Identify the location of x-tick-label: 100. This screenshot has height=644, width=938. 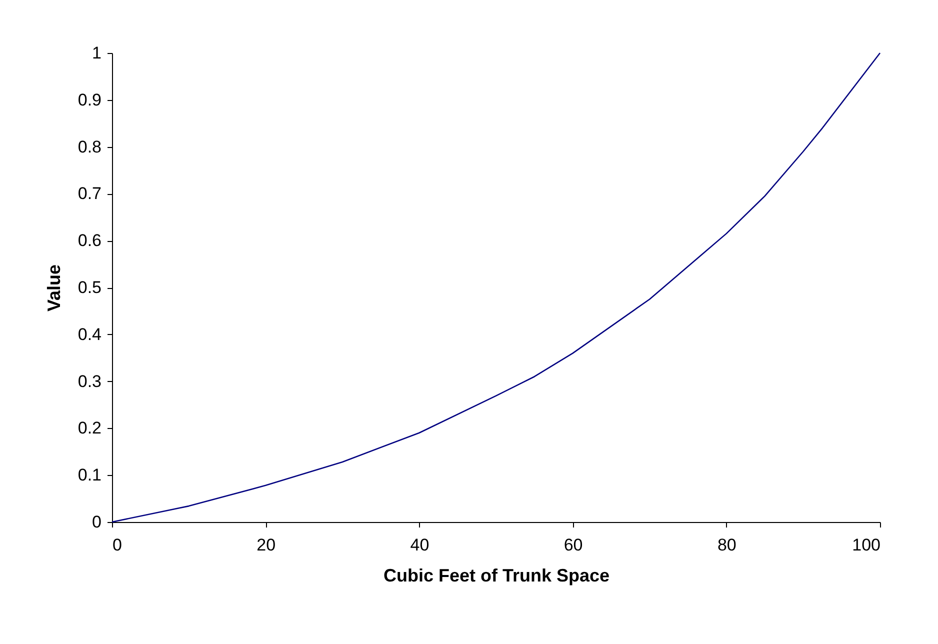
(866, 545).